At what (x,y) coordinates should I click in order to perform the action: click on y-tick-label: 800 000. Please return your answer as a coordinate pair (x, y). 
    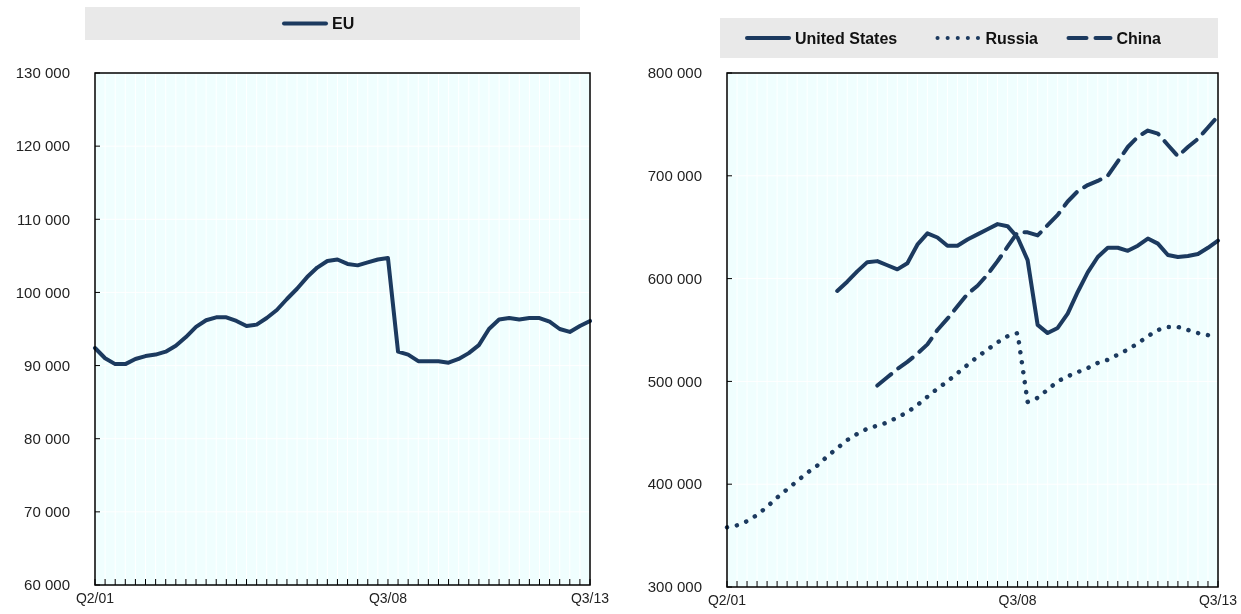
    Looking at the image, I should click on (674, 73).